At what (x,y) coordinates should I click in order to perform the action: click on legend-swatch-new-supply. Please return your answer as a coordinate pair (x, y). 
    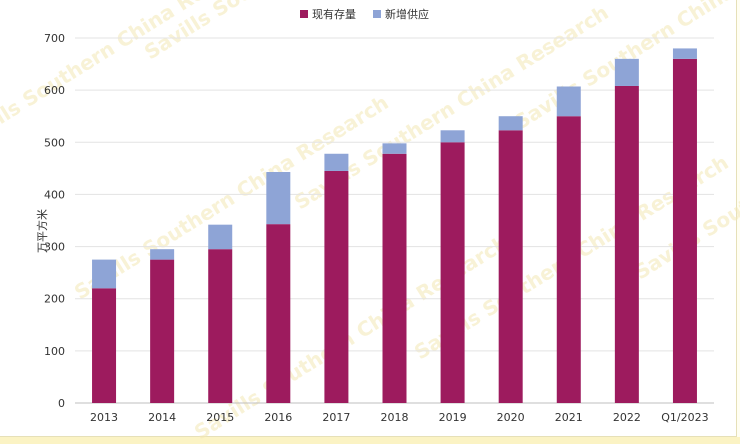
    Looking at the image, I should click on (377, 14).